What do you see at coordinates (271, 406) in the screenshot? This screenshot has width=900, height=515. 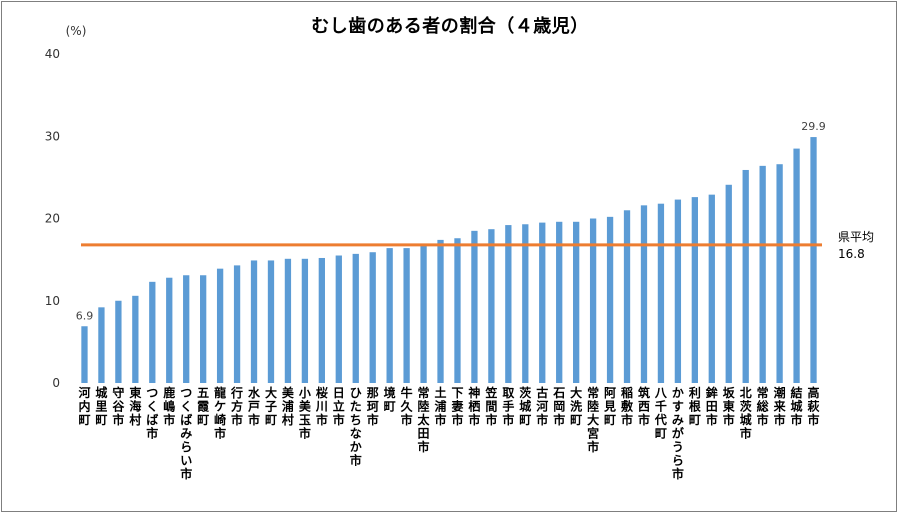 I see `x-category-label: 大子町` at bounding box center [271, 406].